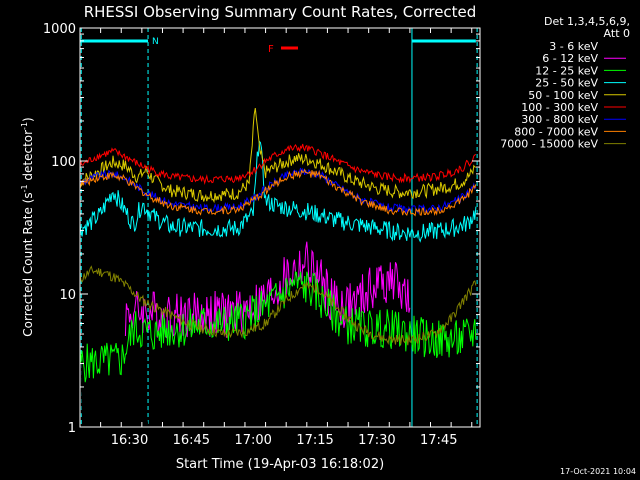  Describe the element at coordinates (129, 440) in the screenshot. I see `x-tick-label-0: 16:30` at that location.